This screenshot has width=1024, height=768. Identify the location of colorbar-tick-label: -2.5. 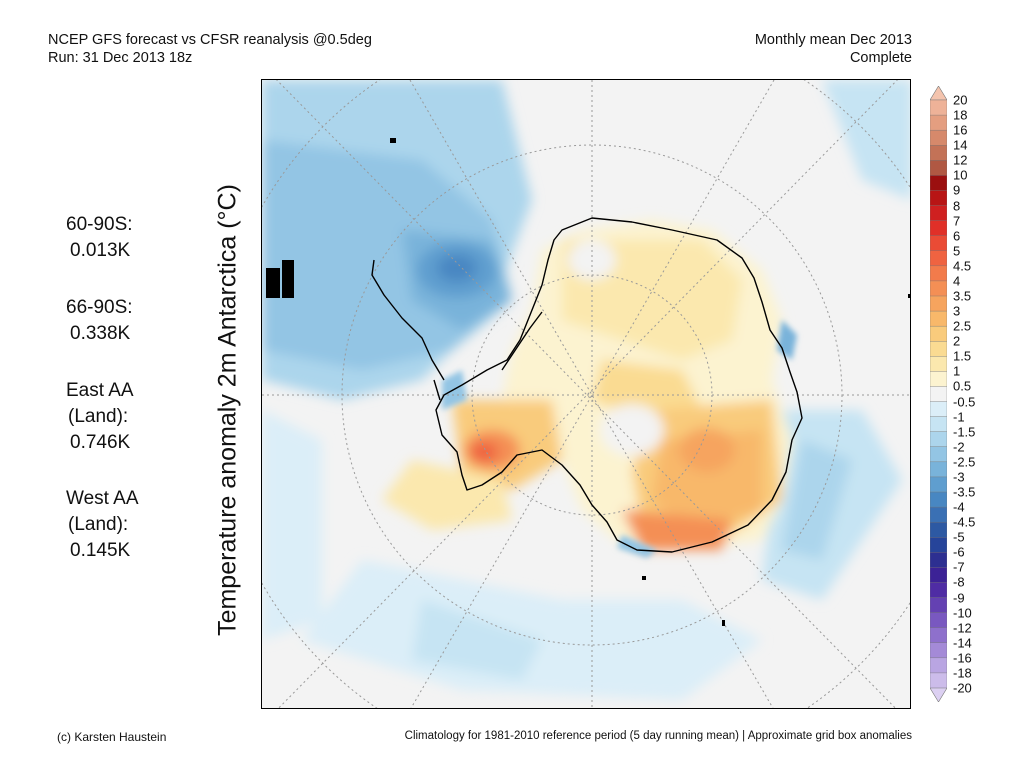
(964, 462).